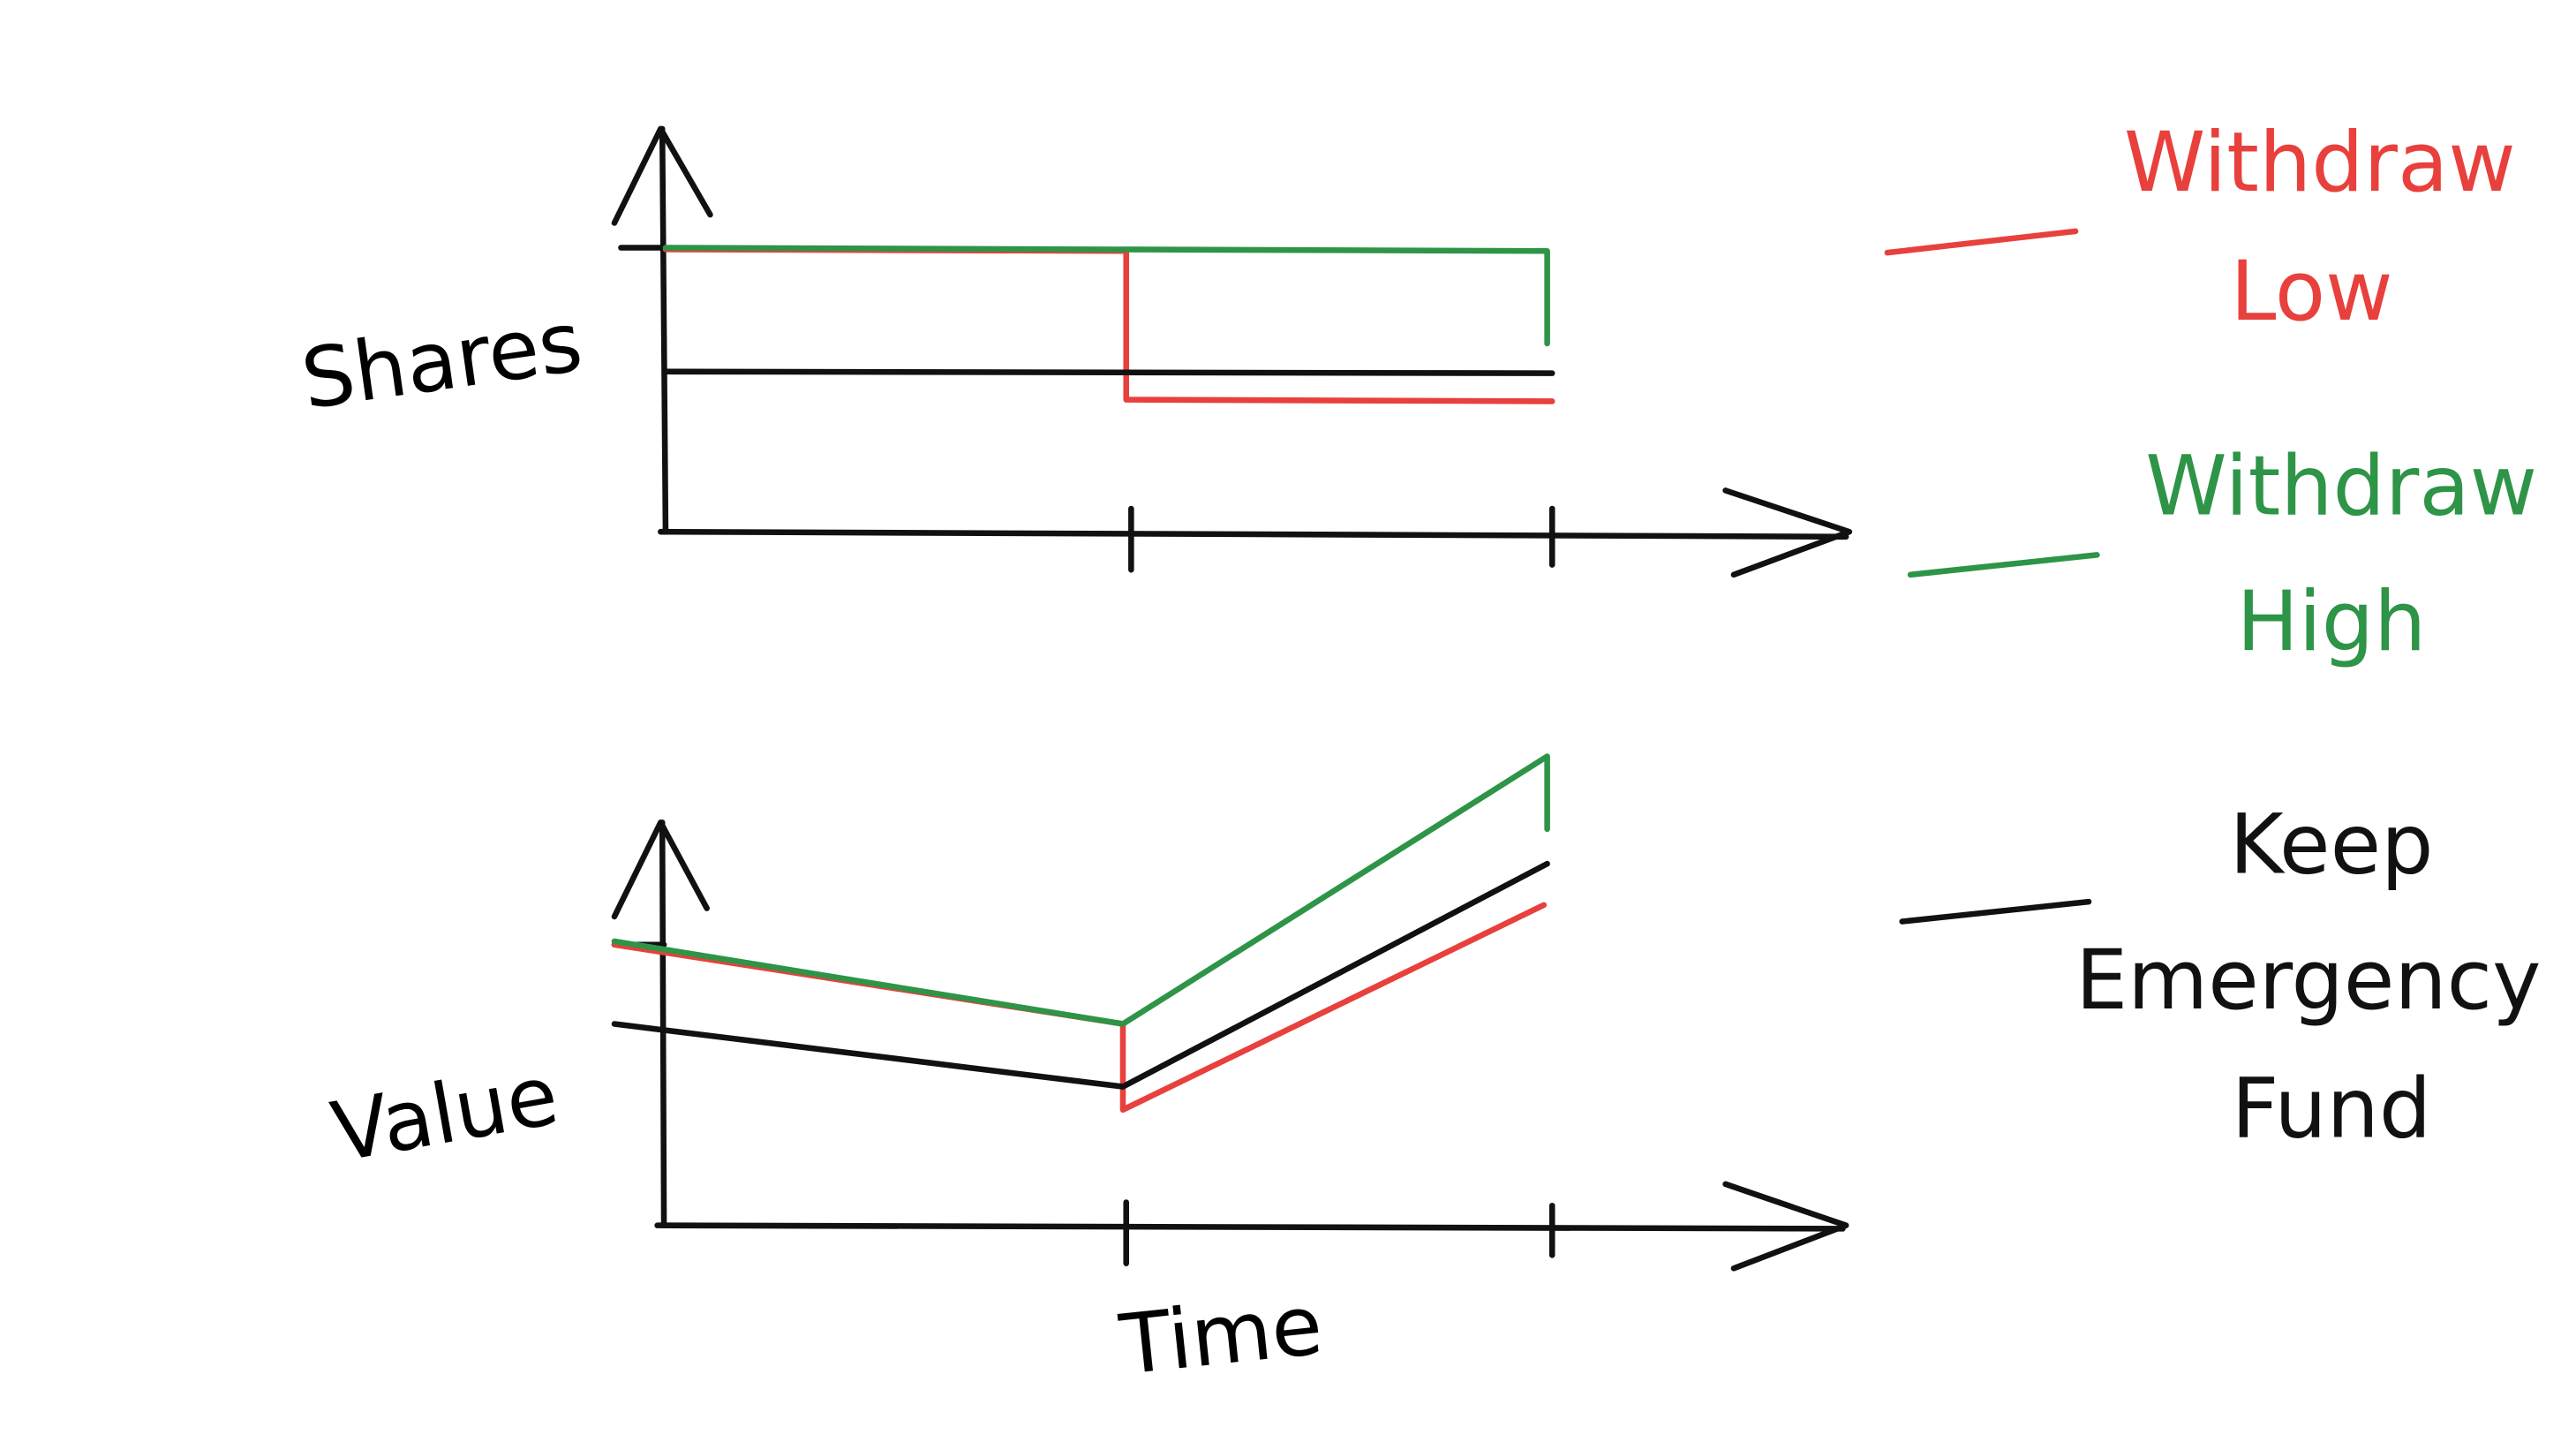 The image size is (2576, 1450). What do you see at coordinates (2332, 1109) in the screenshot?
I see `legend-label: Fund` at bounding box center [2332, 1109].